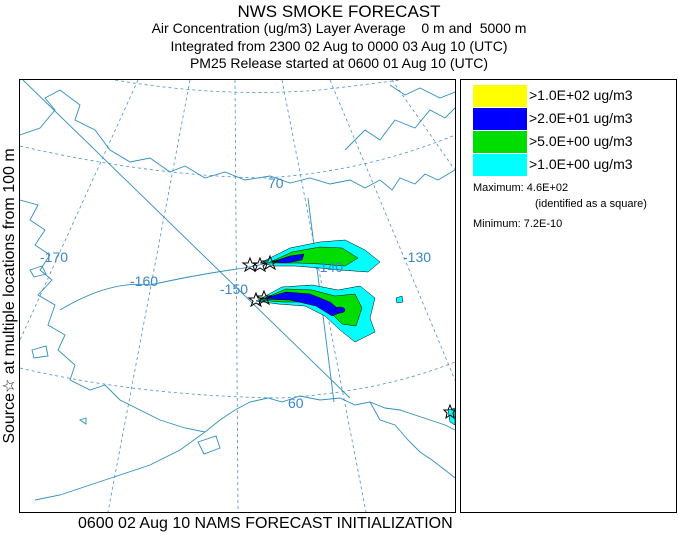 The height and width of the screenshot is (536, 678). Describe the element at coordinates (581, 118) in the screenshot. I see `legend-label: >2.0E+01 ug/m3` at that location.